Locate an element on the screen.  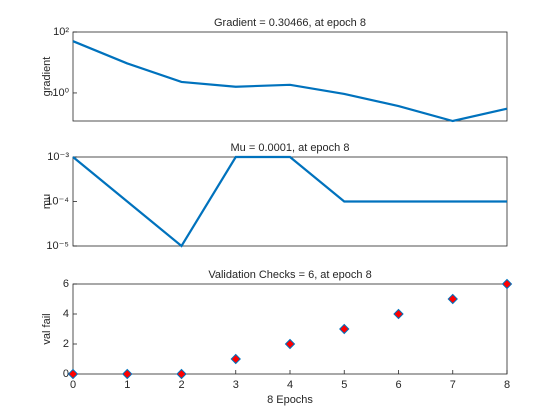
y-axis-label: val fail is located at coordinates (47, 328).